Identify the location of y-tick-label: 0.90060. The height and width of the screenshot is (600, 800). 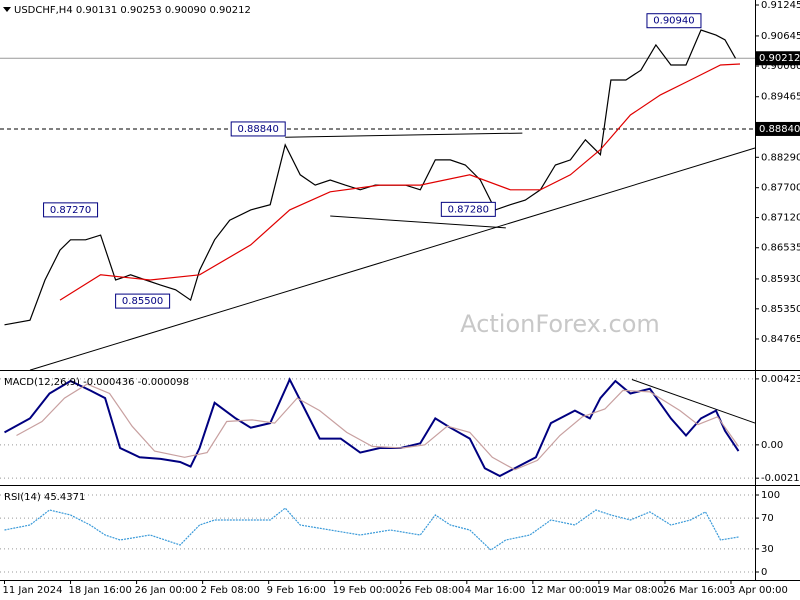
(780, 66).